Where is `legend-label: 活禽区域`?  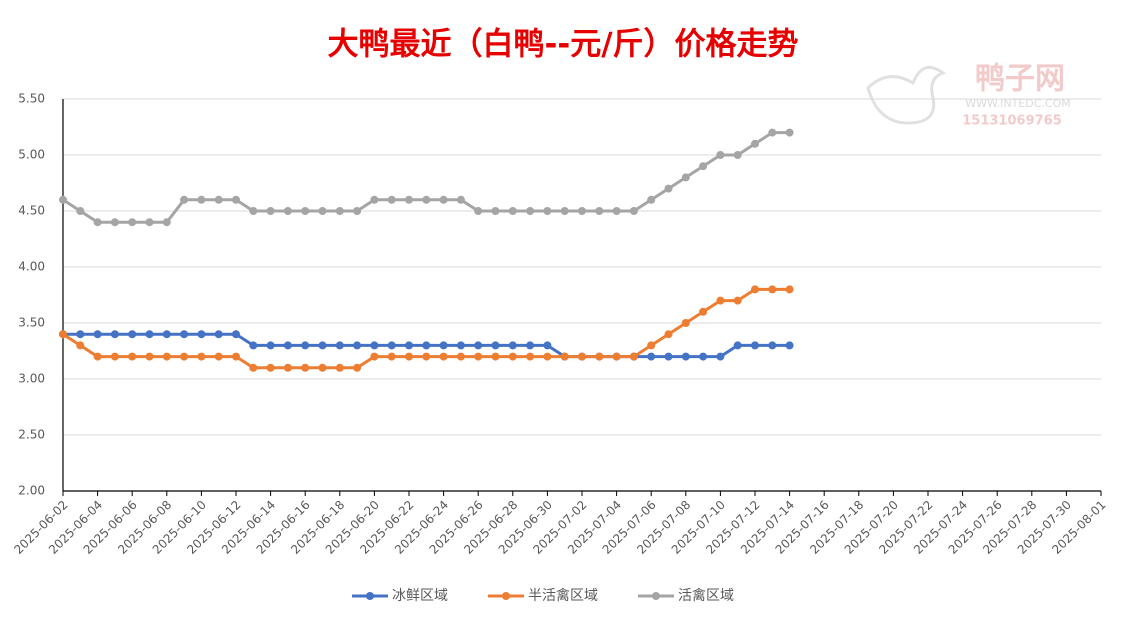 legend-label: 活禽区域 is located at coordinates (706, 595).